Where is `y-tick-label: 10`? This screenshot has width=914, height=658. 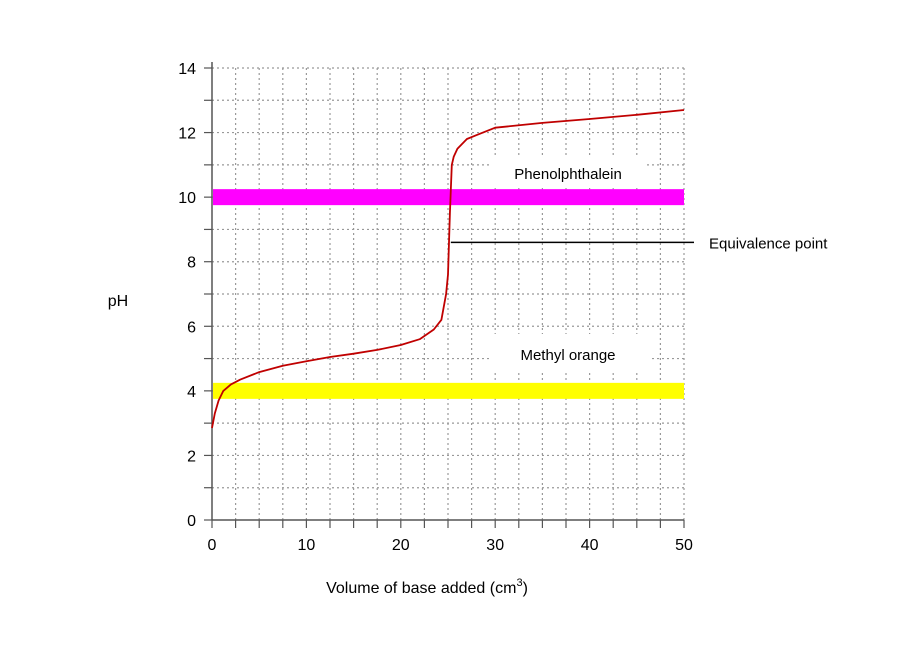
y-tick-label: 10 is located at coordinates (187, 198).